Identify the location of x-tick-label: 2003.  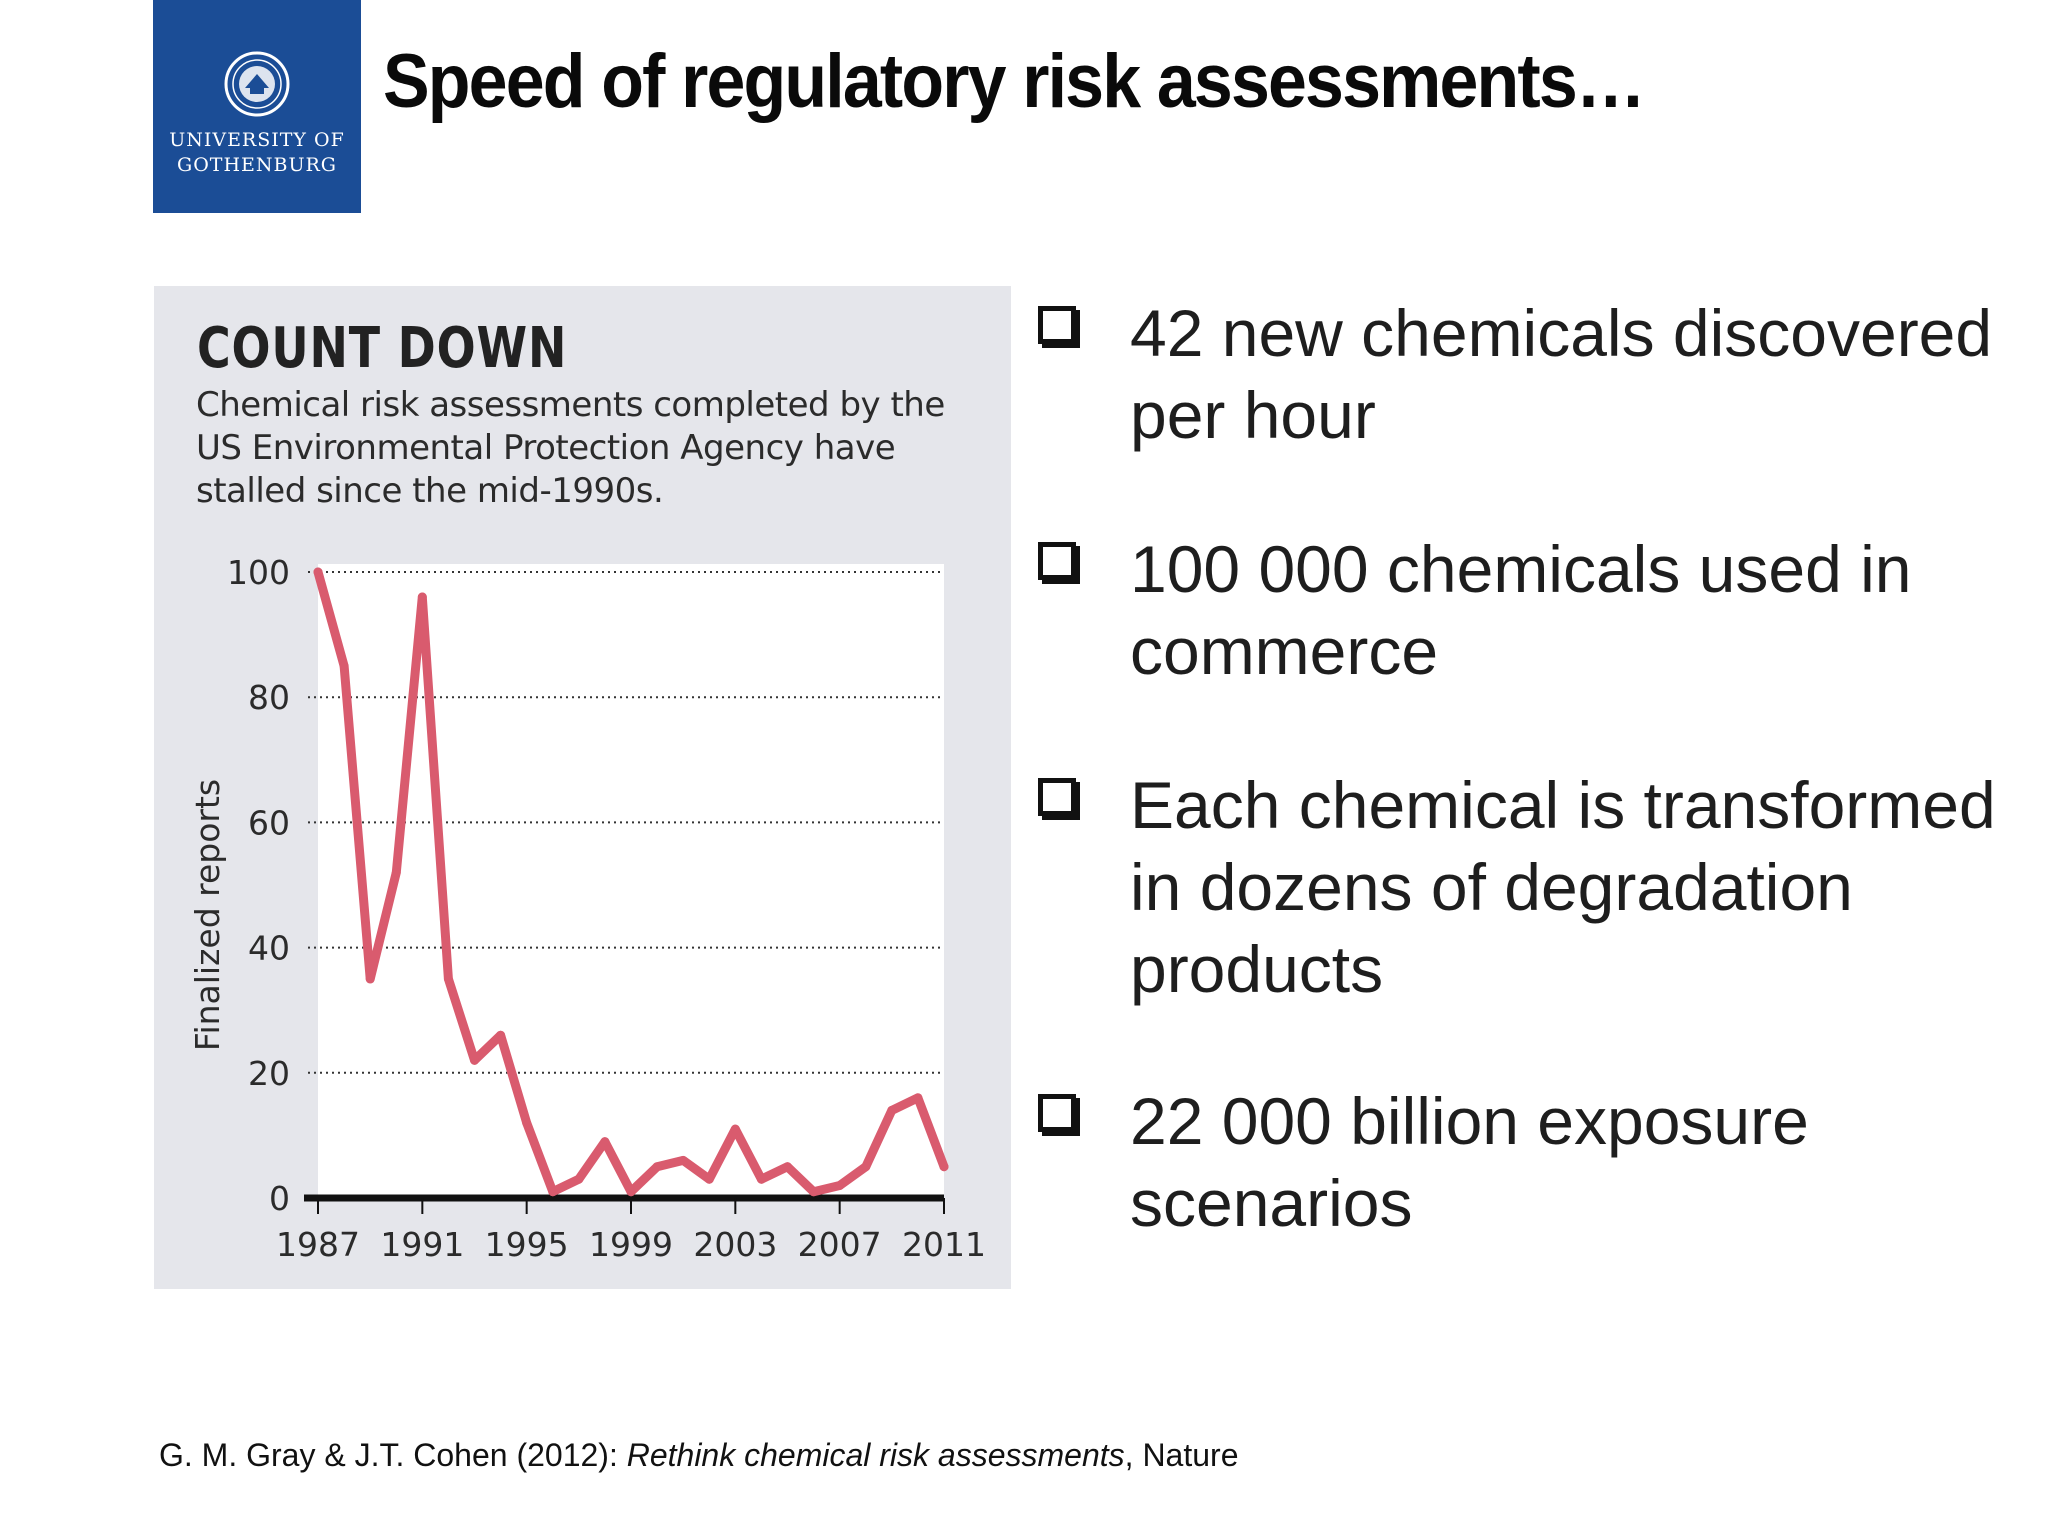
(735, 1244).